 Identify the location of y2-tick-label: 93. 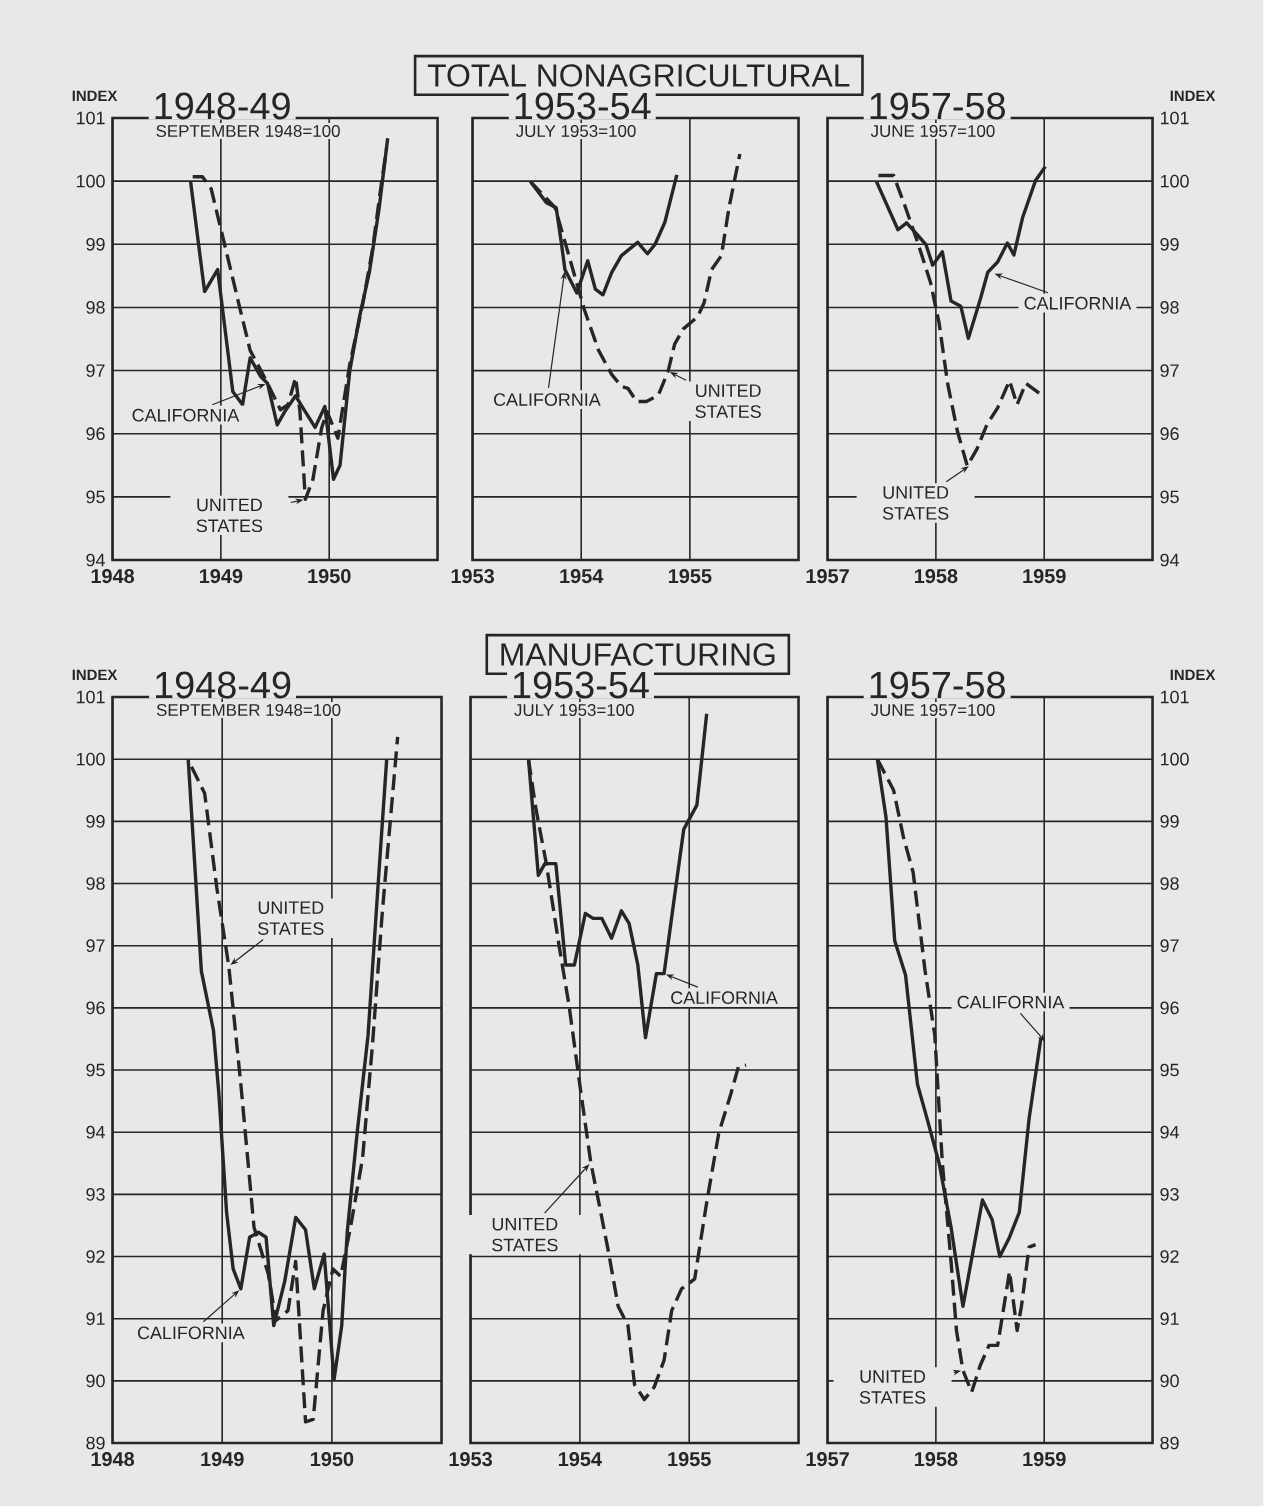
(1169, 1194).